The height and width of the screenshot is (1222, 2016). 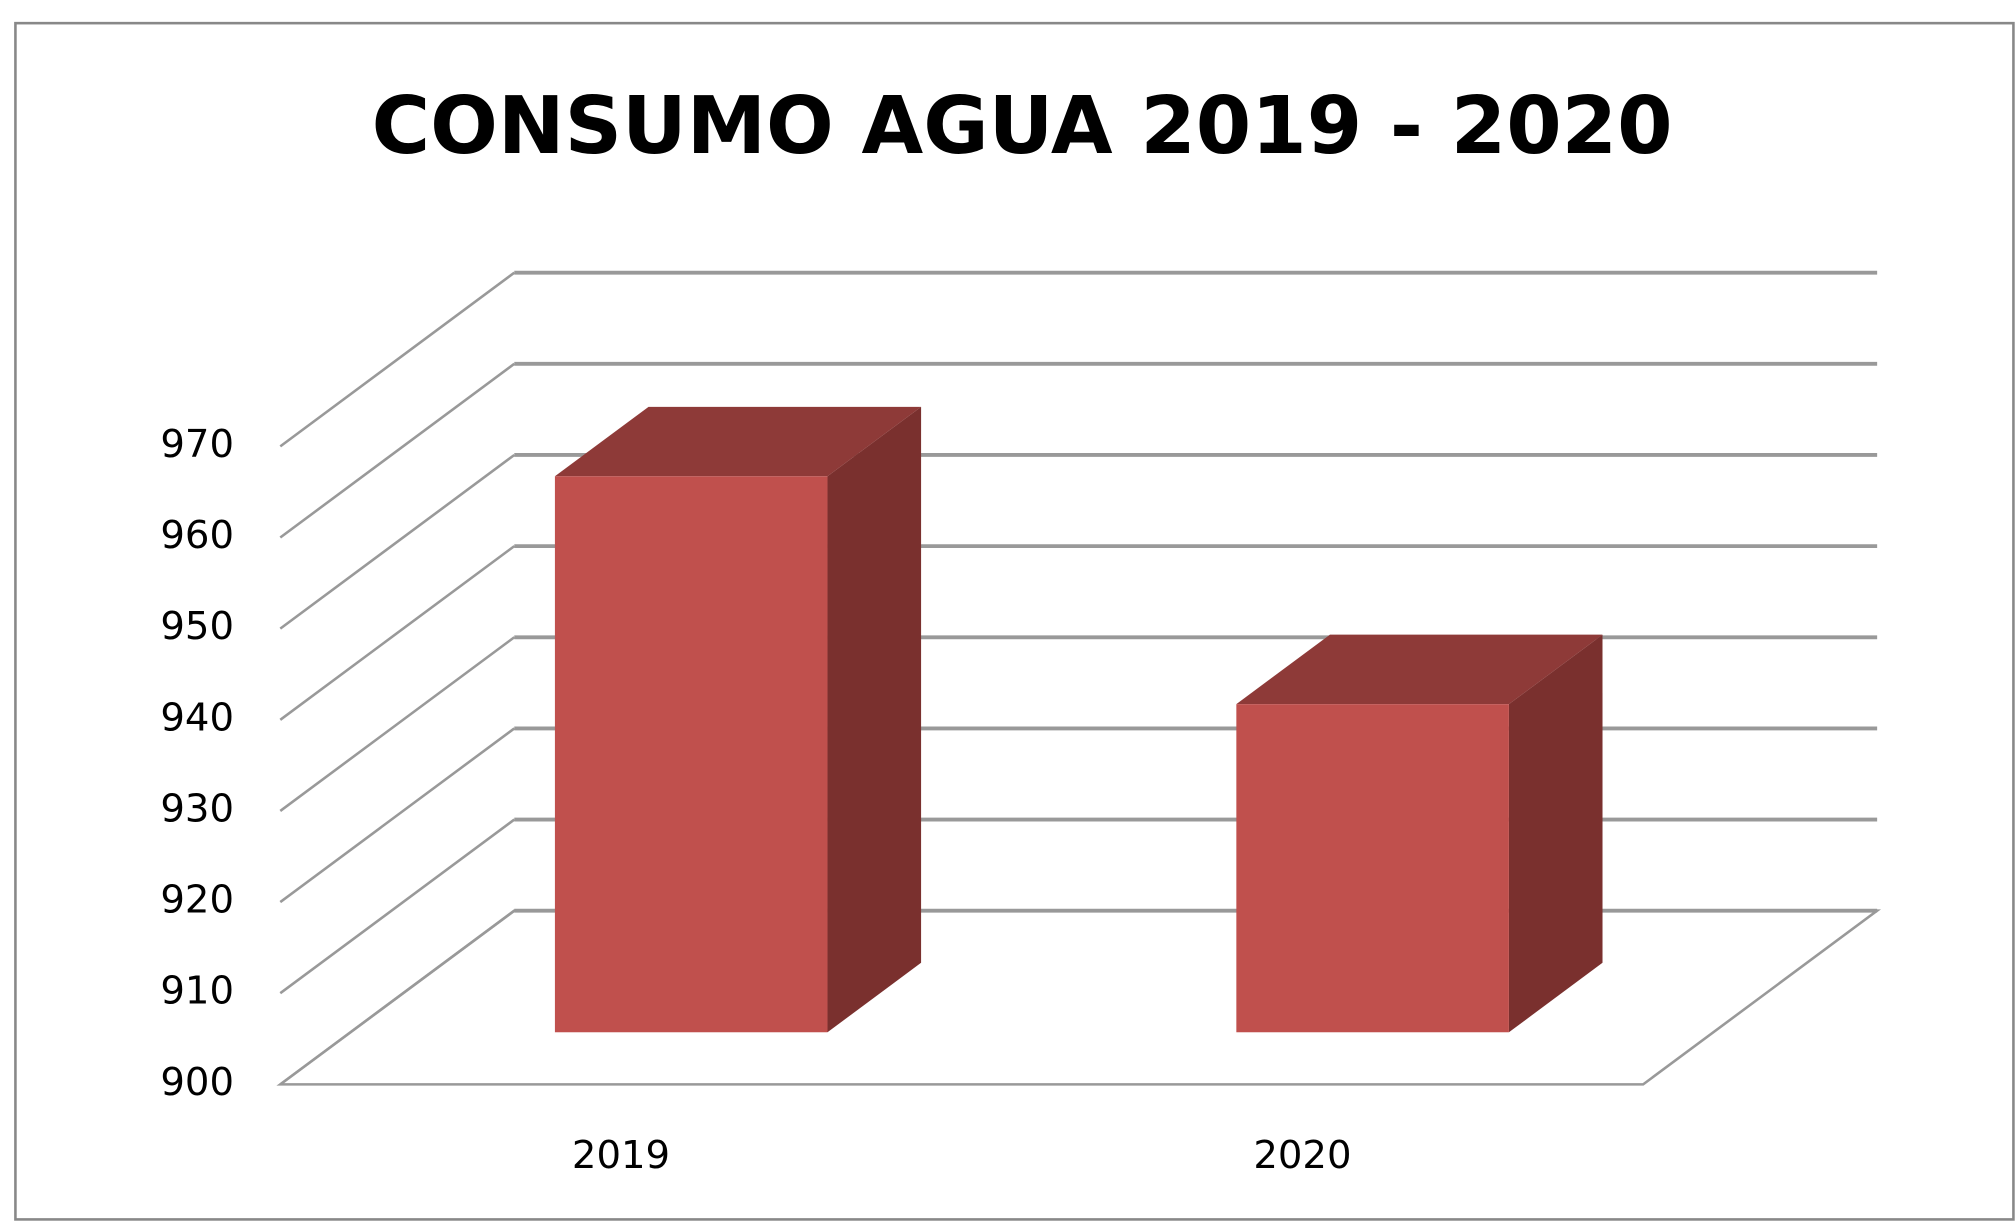 I want to click on y-tick-label: 920, so click(x=197, y=900).